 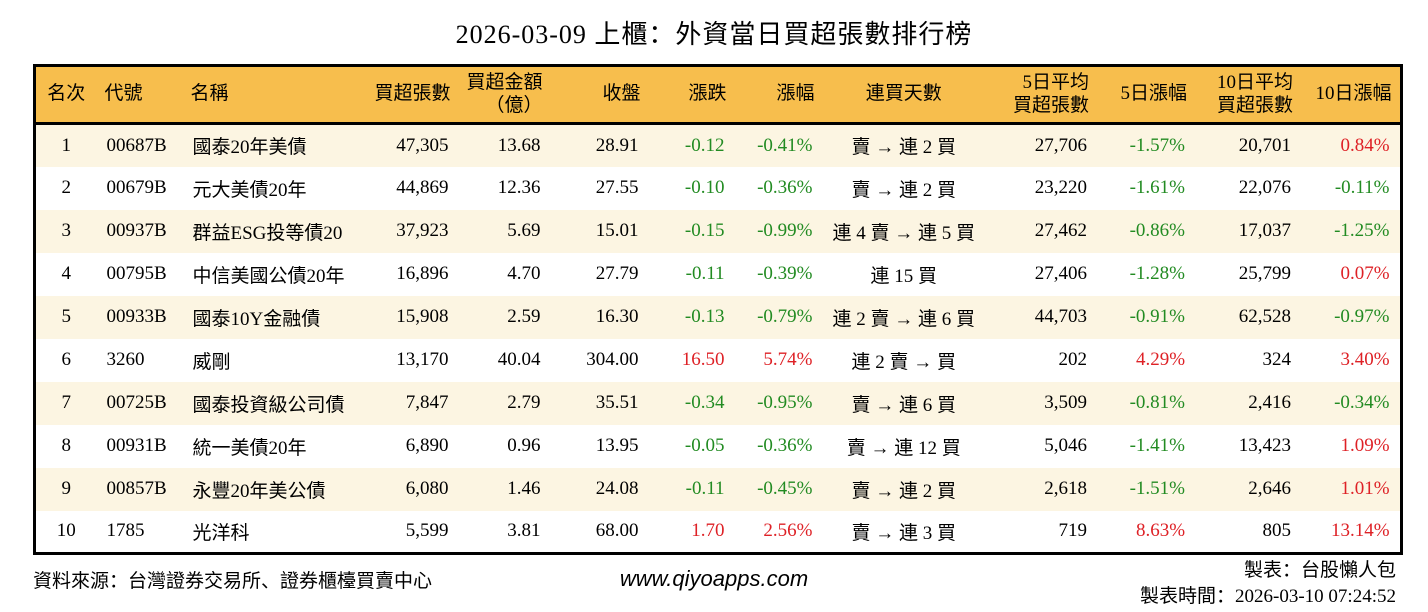 What do you see at coordinates (1066, 488) in the screenshot?
I see `cell-avg5: 2,618` at bounding box center [1066, 488].